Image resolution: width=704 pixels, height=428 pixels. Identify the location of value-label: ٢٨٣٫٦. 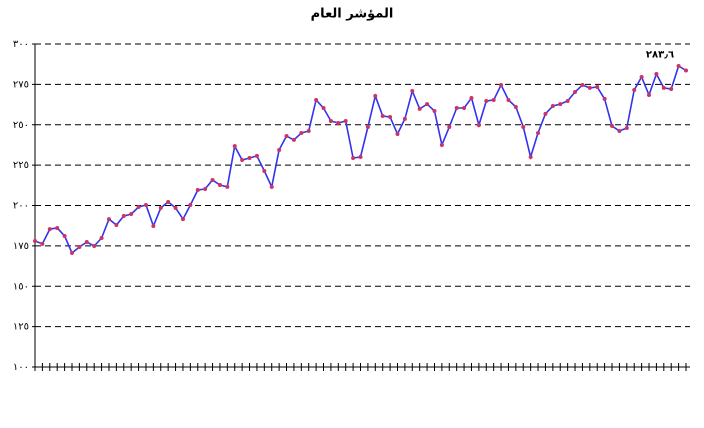
(660, 54).